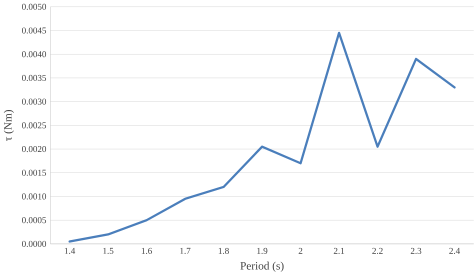 This screenshot has width=474, height=276. I want to click on x-tick-label: 2.2, so click(377, 251).